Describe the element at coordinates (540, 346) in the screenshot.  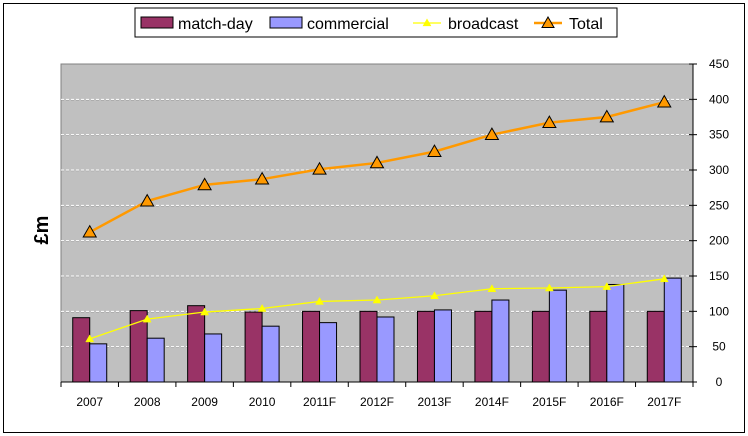
I see `bar-match-day-2015f` at that location.